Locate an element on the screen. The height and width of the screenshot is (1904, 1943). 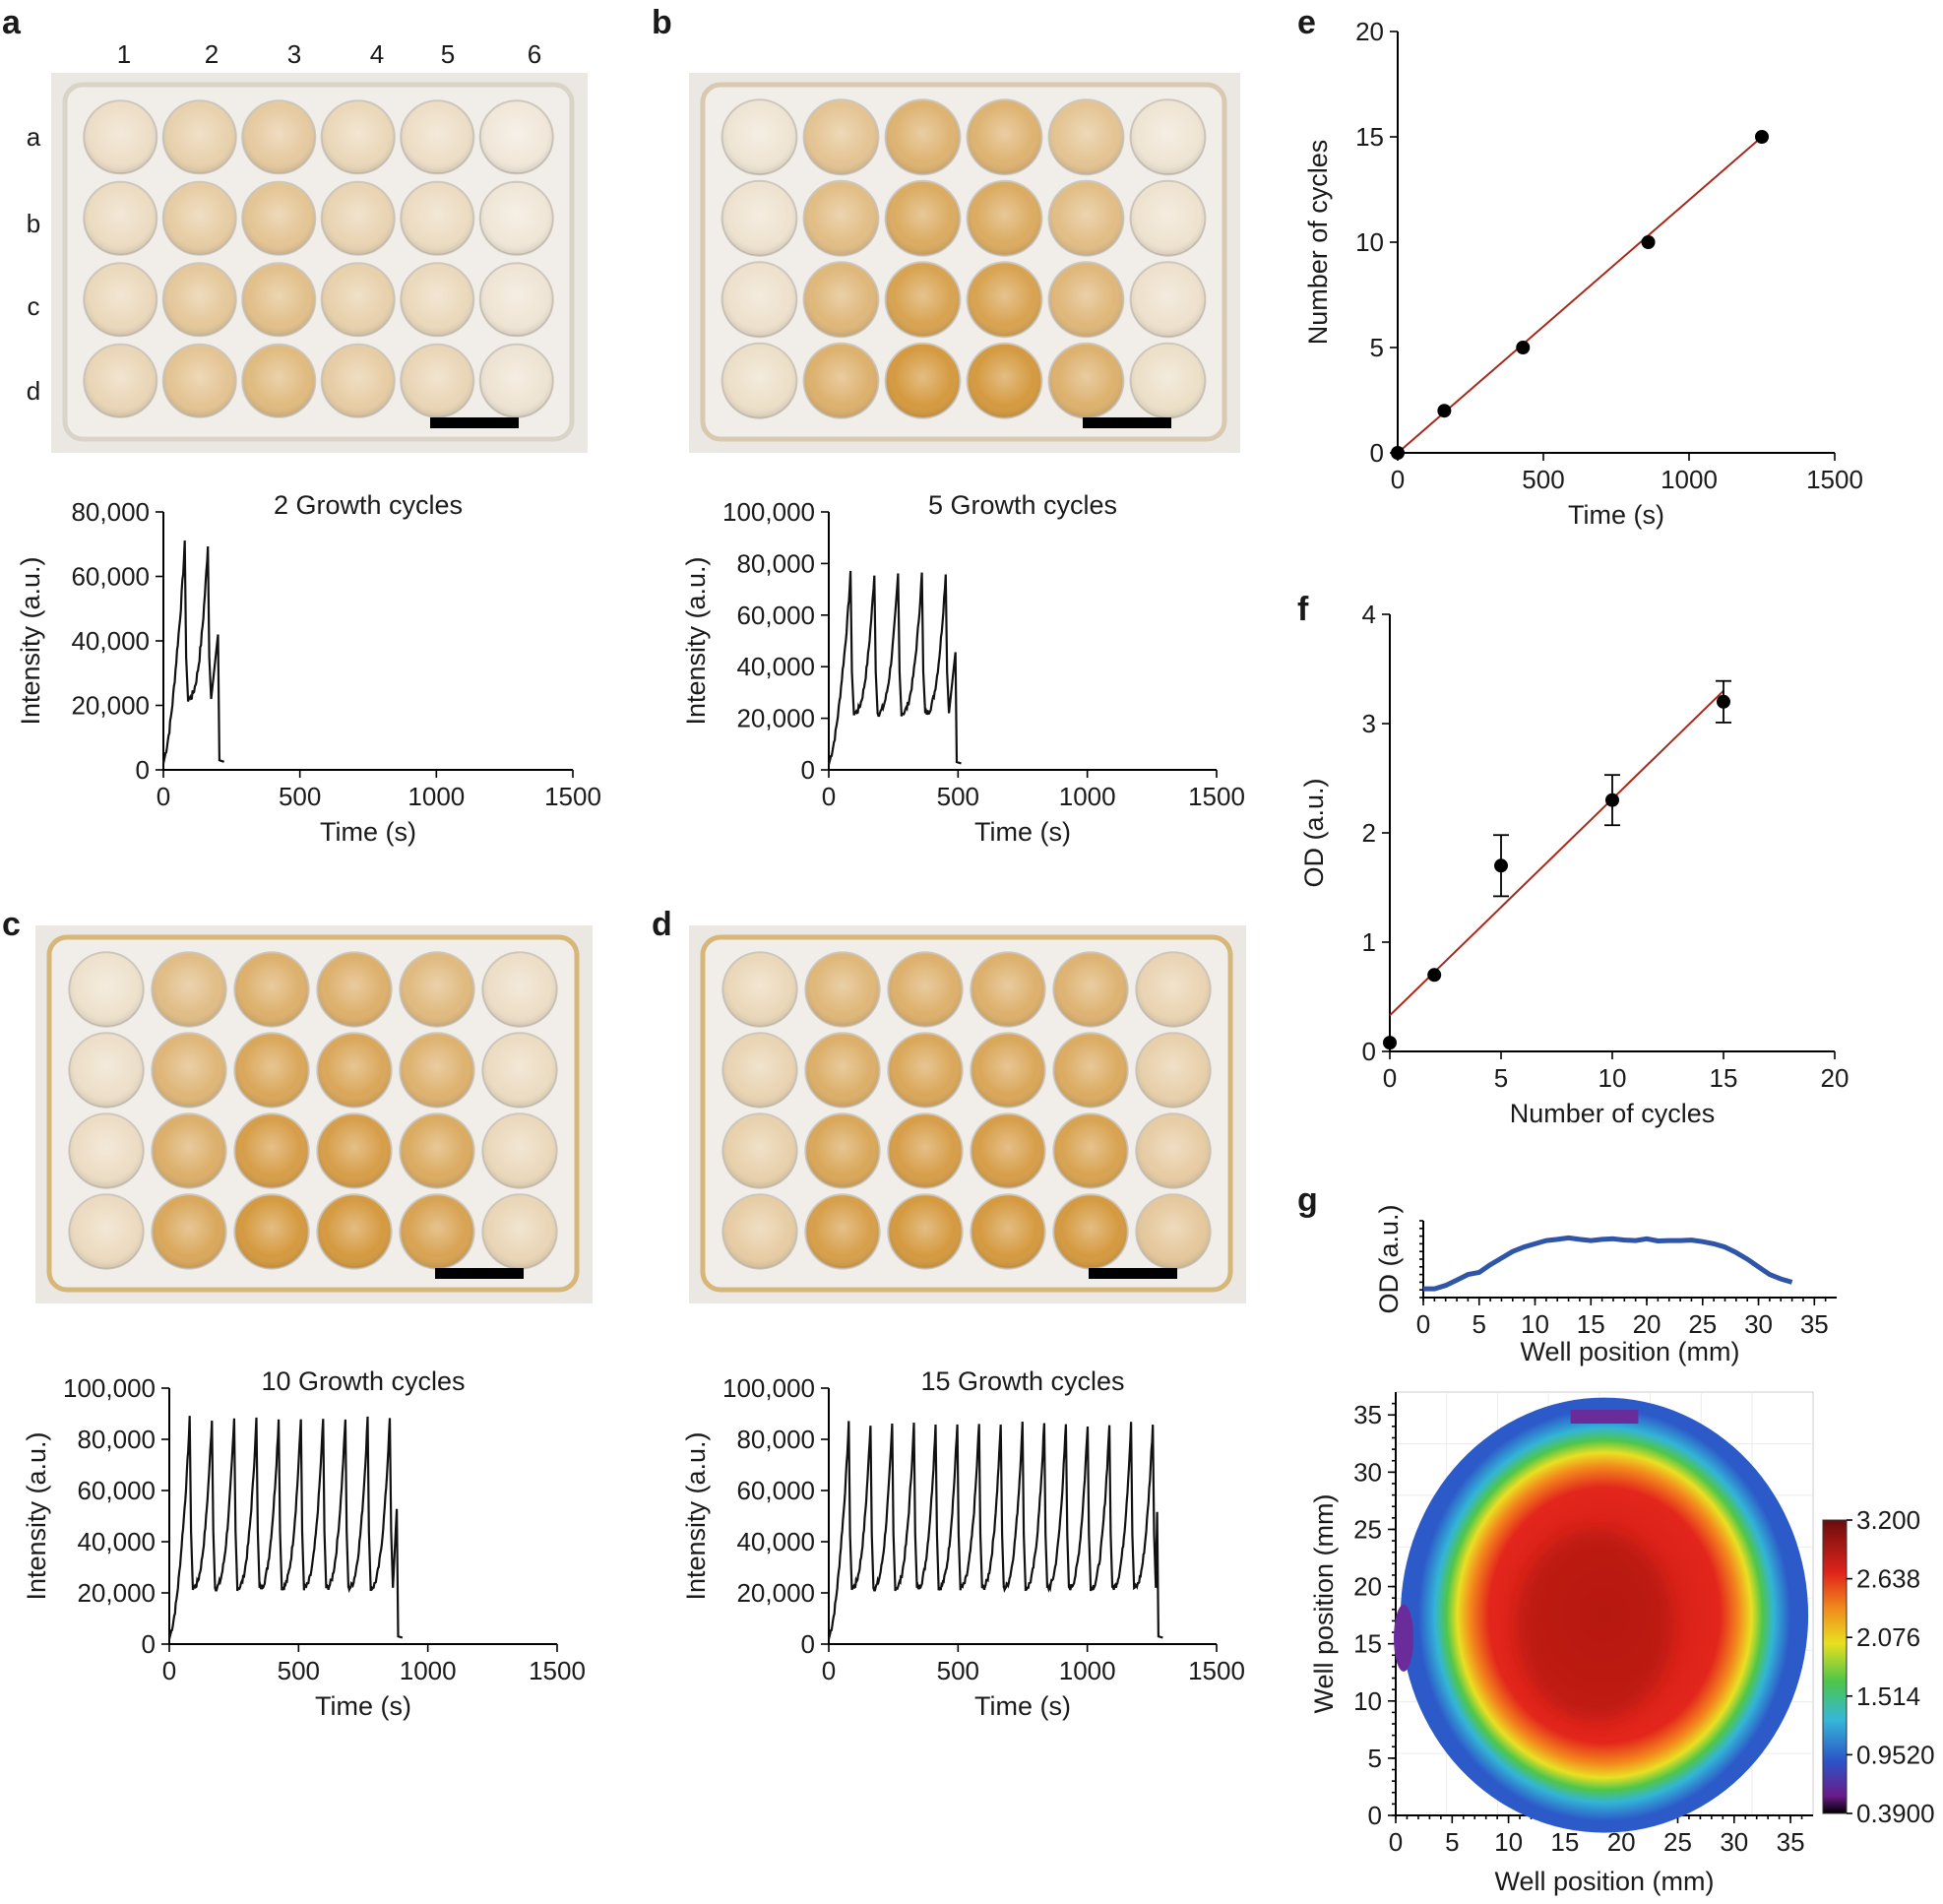
y-tick-label: 5 is located at coordinates (1375, 1758).